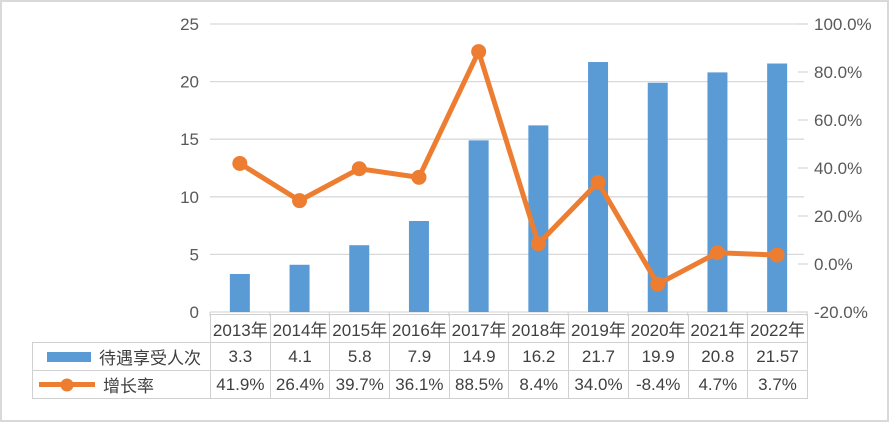  Describe the element at coordinates (838, 72) in the screenshot. I see `right-axis-tick-label: 80.0%` at that location.